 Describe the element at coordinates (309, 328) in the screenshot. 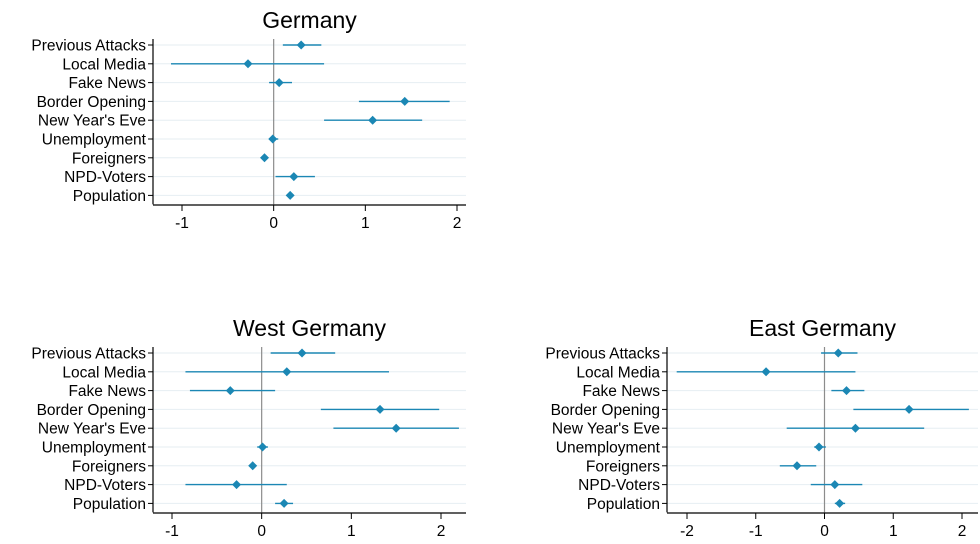

I see `panel-title: West Germany` at that location.